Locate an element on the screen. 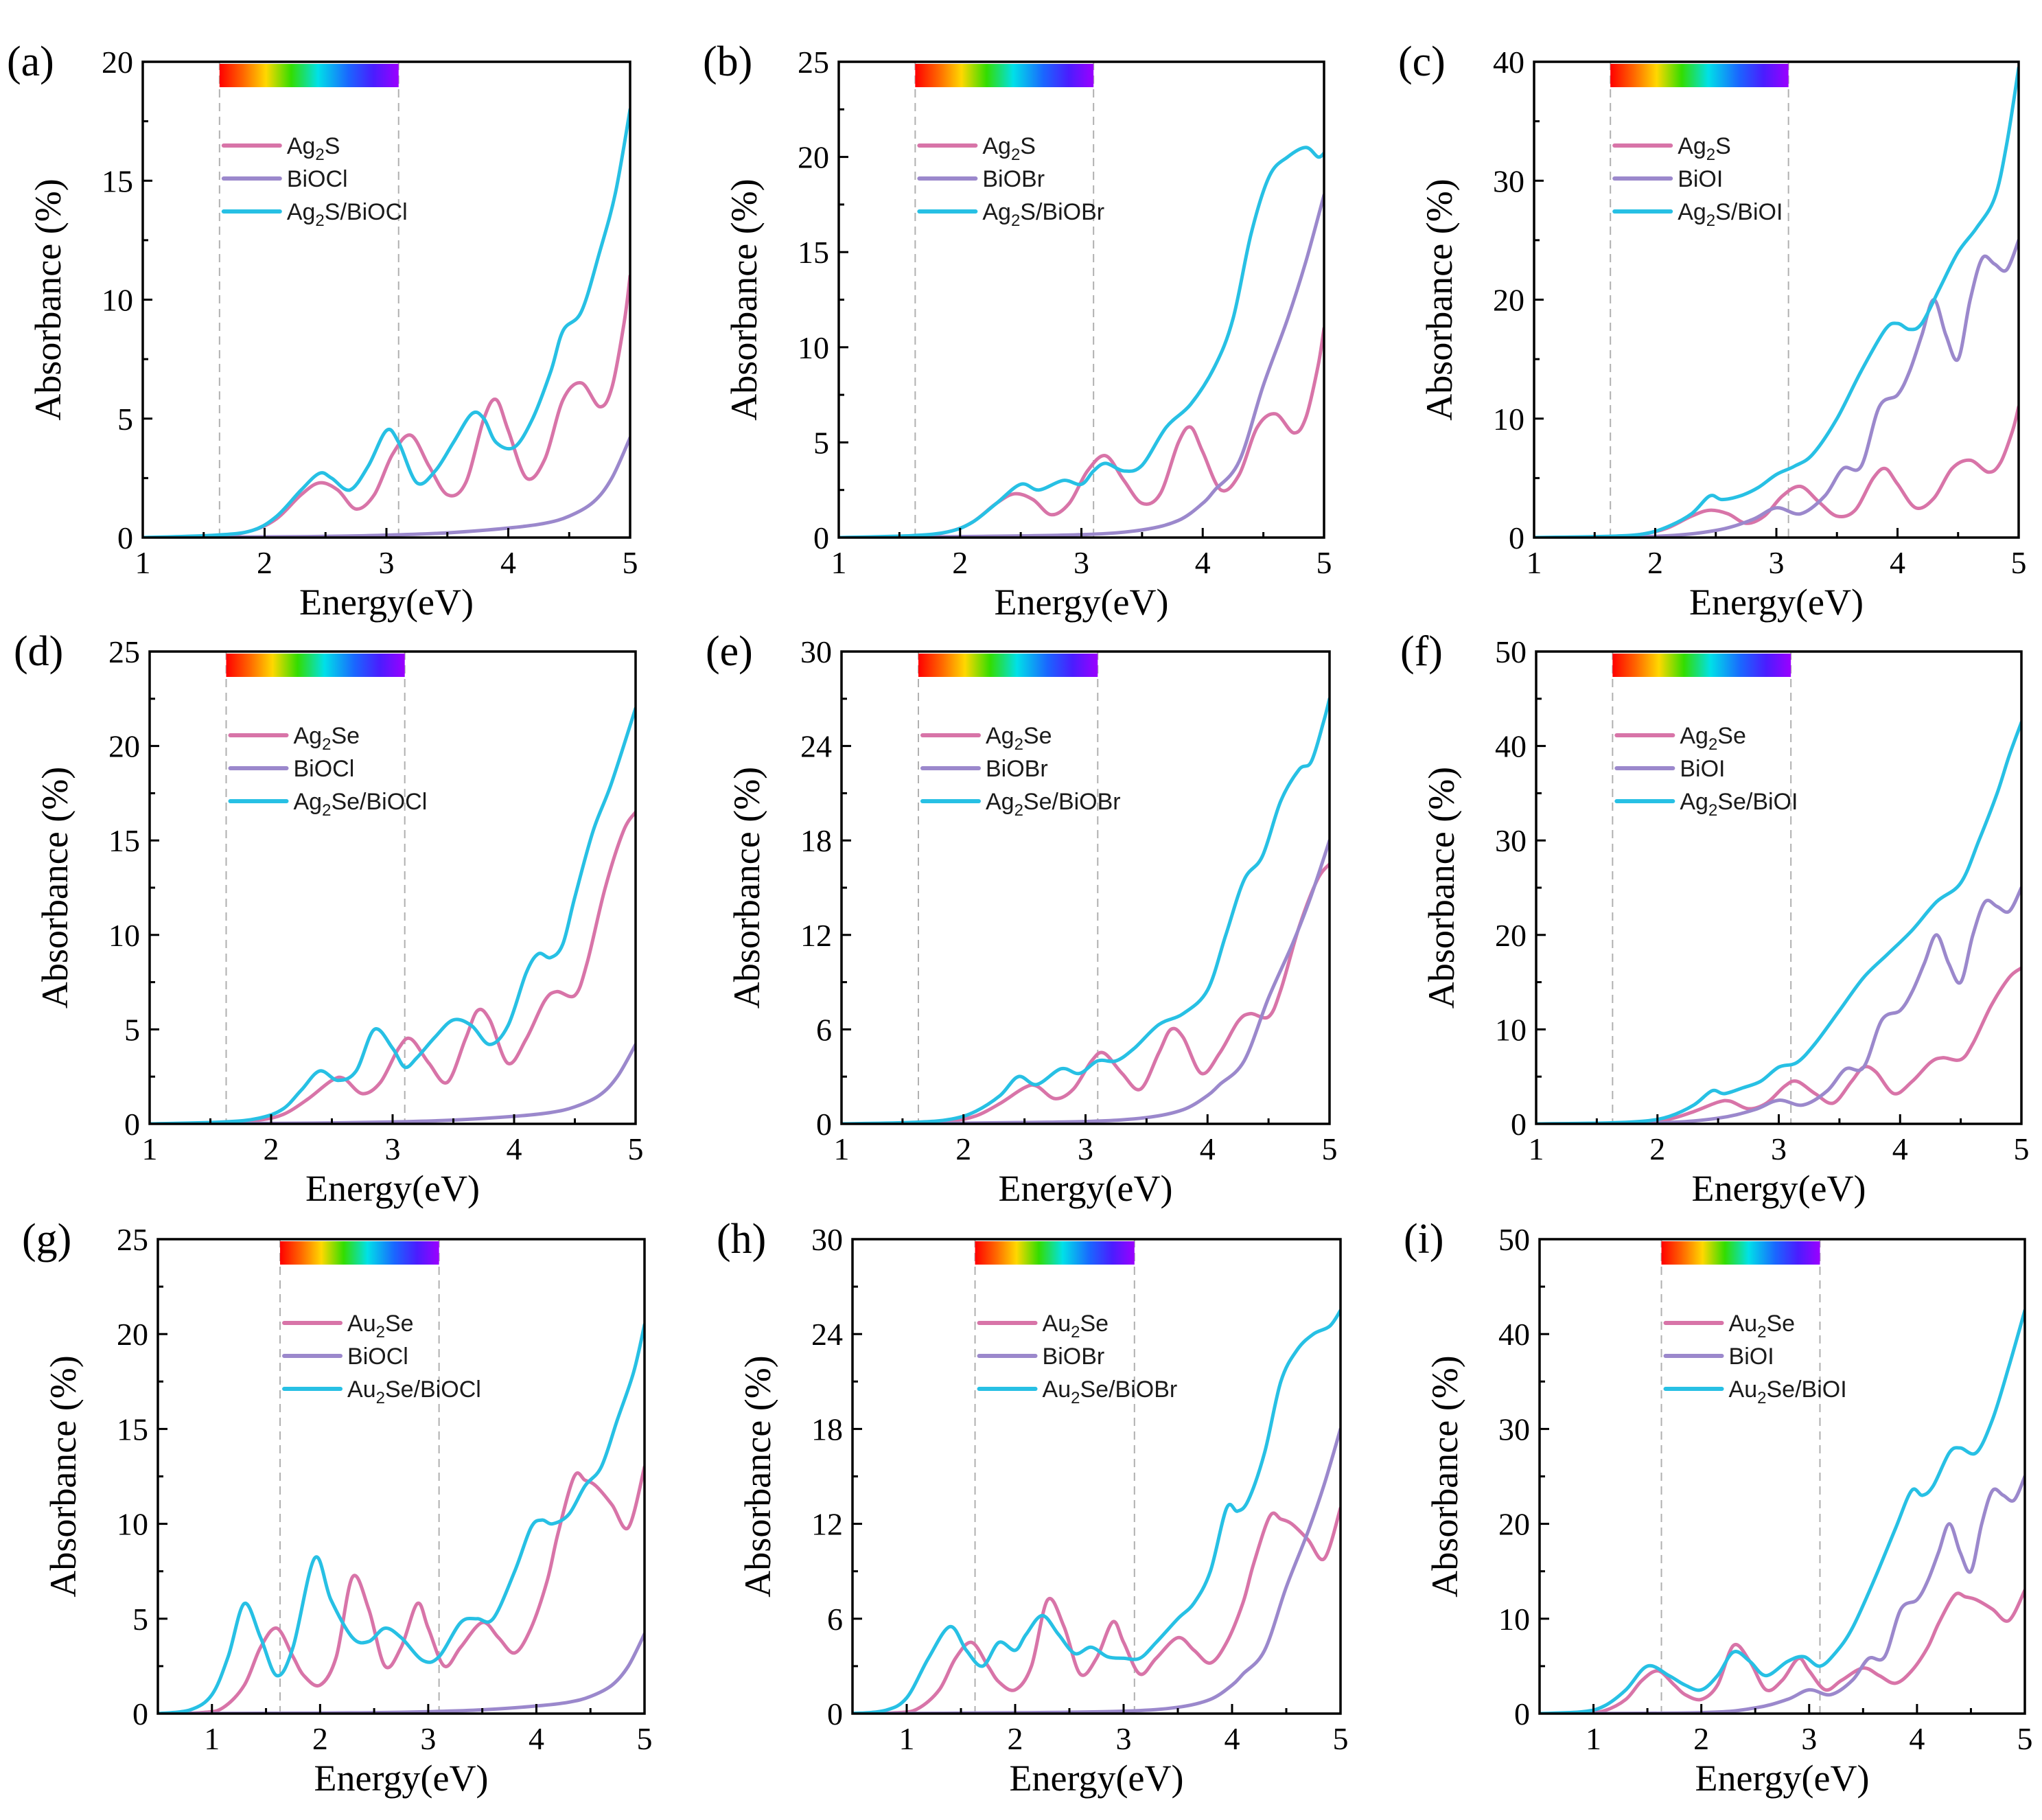  legend-label-ag2se: Ag2Se is located at coordinates (1713, 738).